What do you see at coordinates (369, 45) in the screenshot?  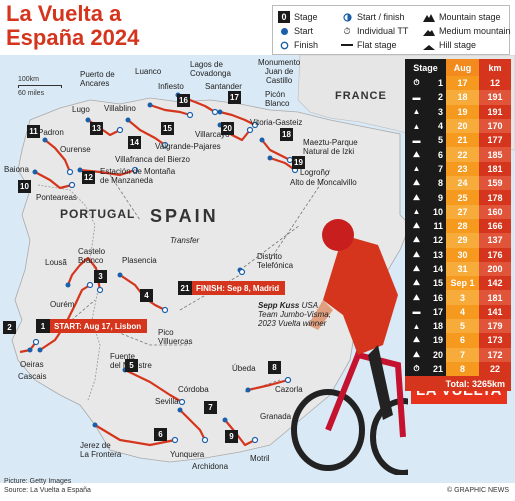 I see `legend-flat-stage: Flat stage` at bounding box center [369, 45].